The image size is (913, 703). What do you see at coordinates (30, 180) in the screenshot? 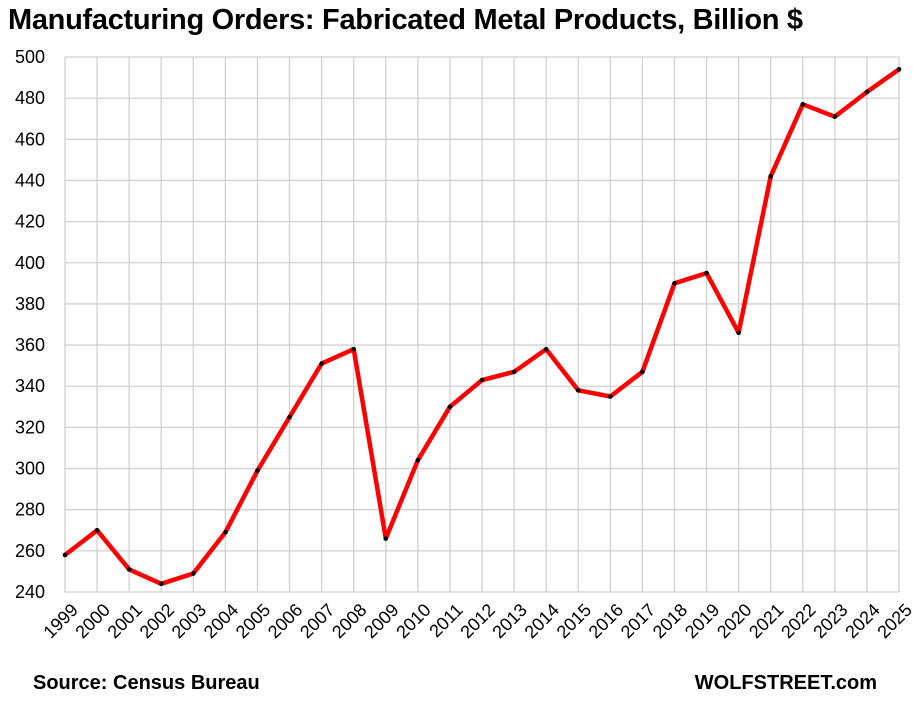
I see `y-tick-label: 440` at bounding box center [30, 180].